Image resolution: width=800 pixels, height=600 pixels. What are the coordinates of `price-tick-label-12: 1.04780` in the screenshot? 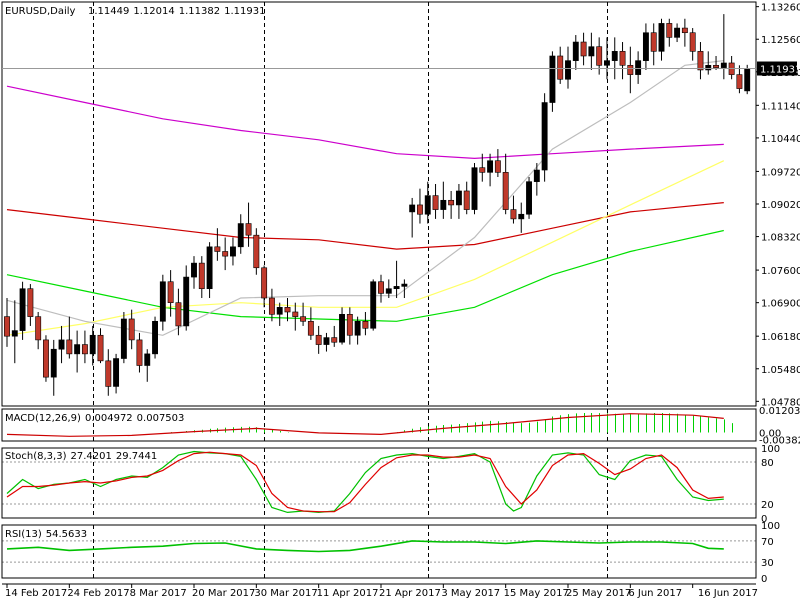 It's located at (780, 402).